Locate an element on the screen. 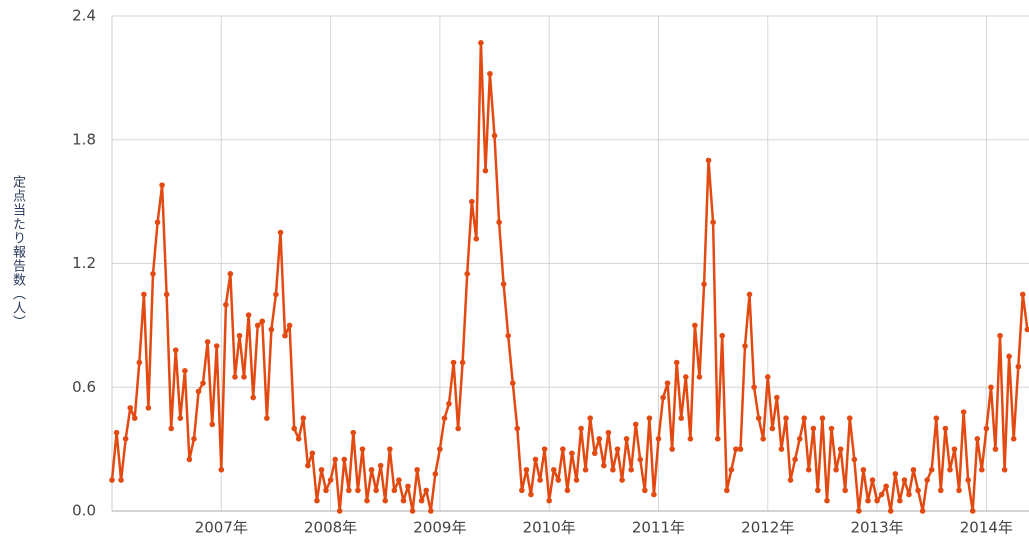 Image resolution: width=1029 pixels, height=540 pixels. y-tick-label: 1.8 is located at coordinates (84, 139).